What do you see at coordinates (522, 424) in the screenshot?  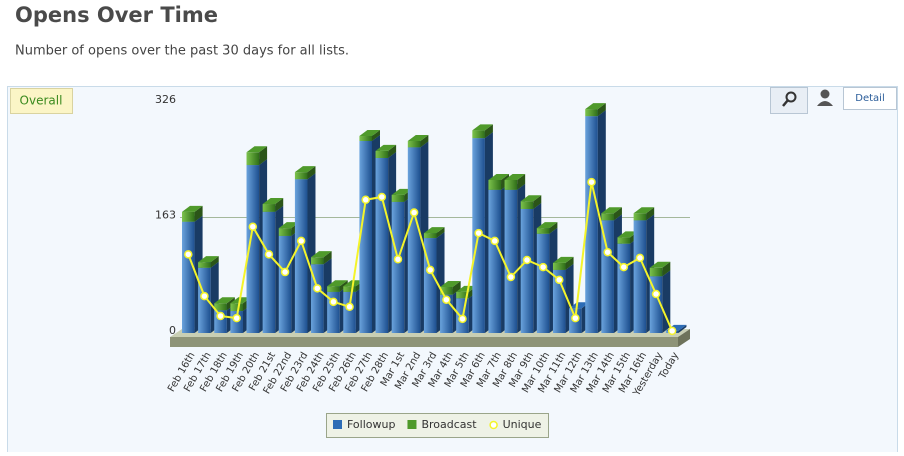 I see `legend-label: Unique` at bounding box center [522, 424].